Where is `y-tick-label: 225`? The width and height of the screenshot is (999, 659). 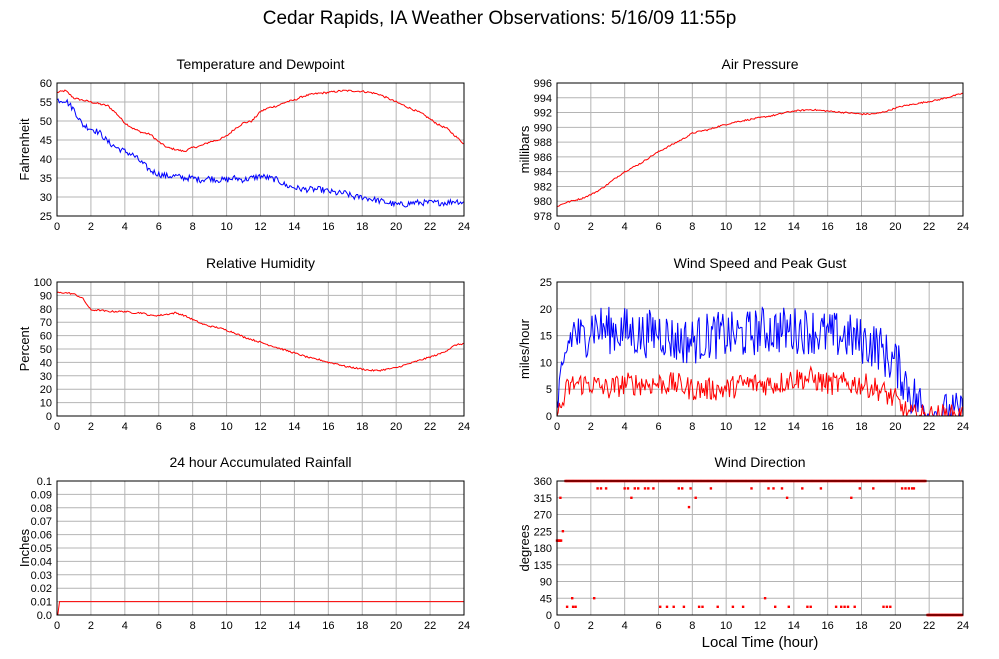 y-tick-label: 225 is located at coordinates (543, 532).